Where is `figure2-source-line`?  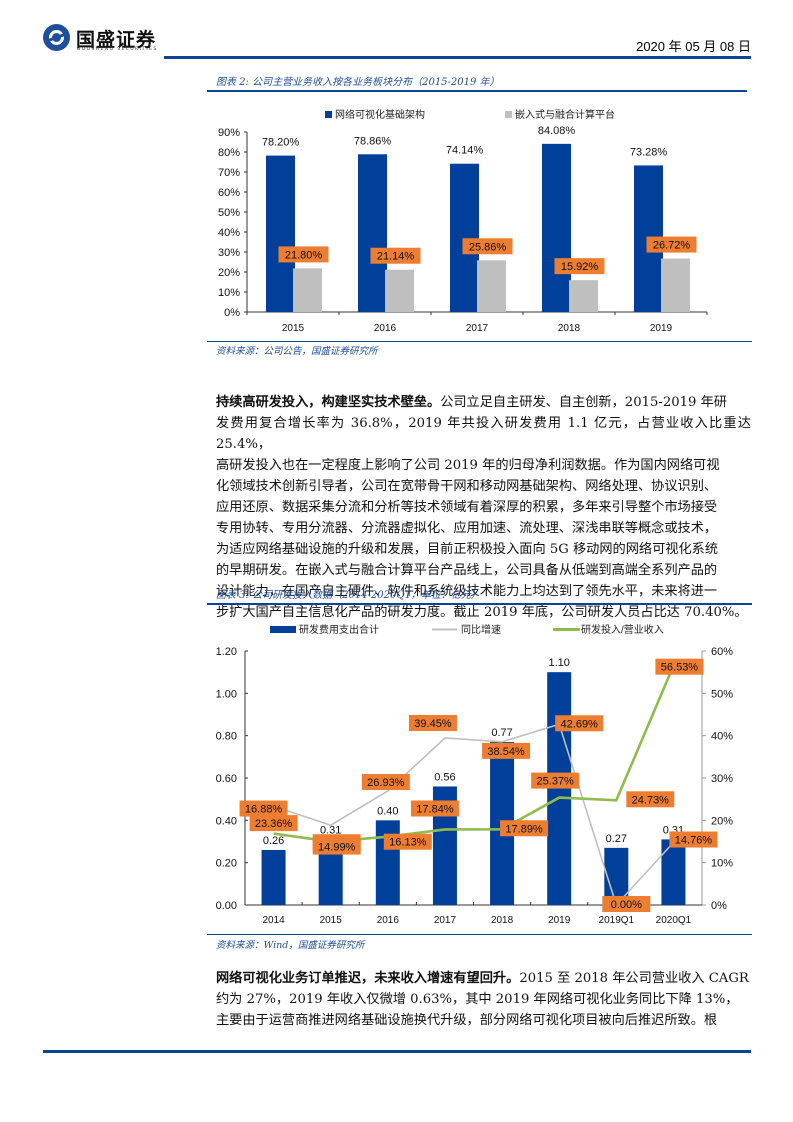
figure2-source-line is located at coordinates (479, 341).